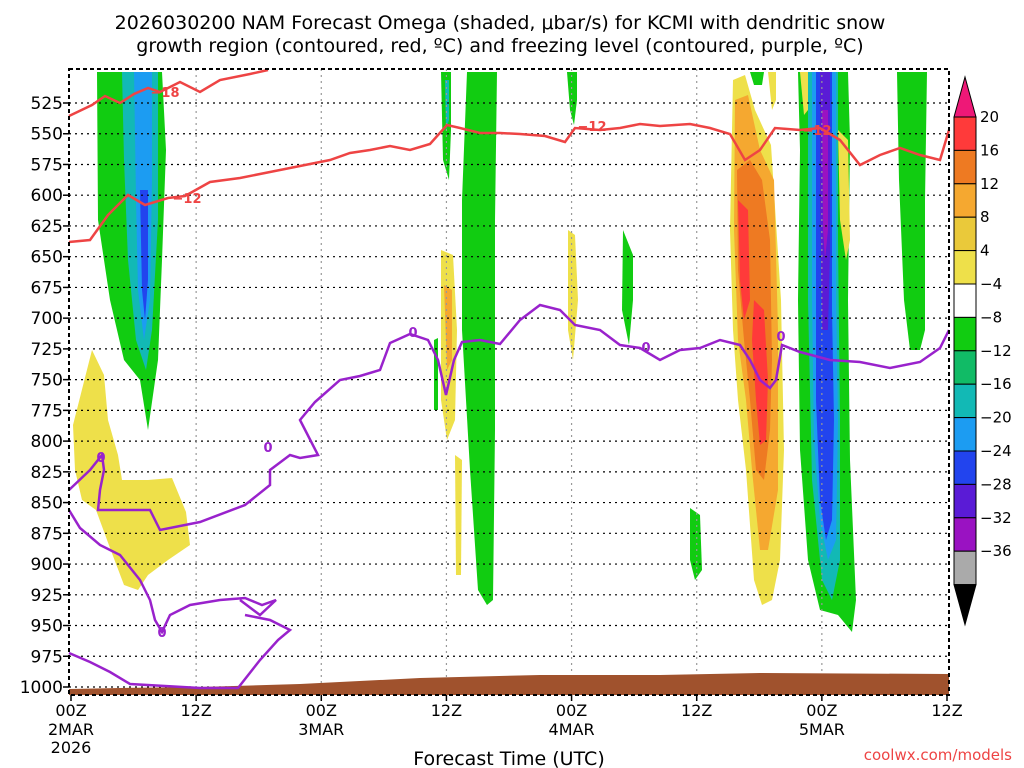 The height and width of the screenshot is (768, 1024). What do you see at coordinates (47, 442) in the screenshot?
I see `y-tick-label: 800` at bounding box center [47, 442].